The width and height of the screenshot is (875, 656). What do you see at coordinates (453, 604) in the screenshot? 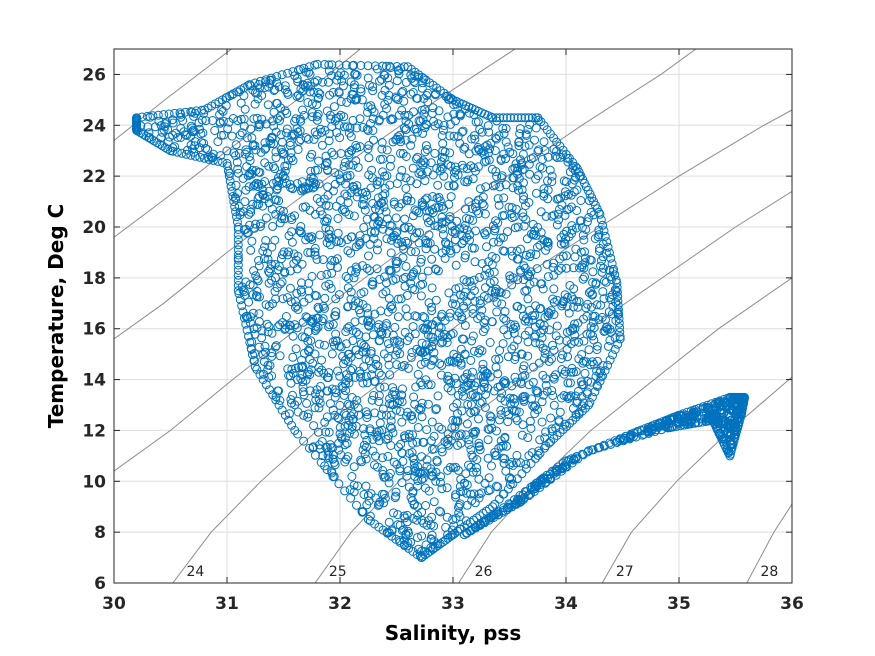
I see `x-tick-label-3: 33` at bounding box center [453, 604].